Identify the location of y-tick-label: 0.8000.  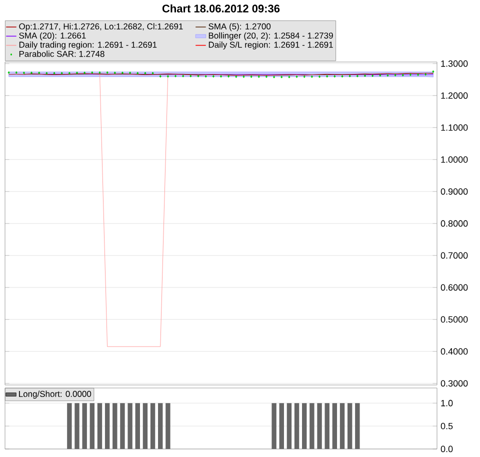
(454, 223).